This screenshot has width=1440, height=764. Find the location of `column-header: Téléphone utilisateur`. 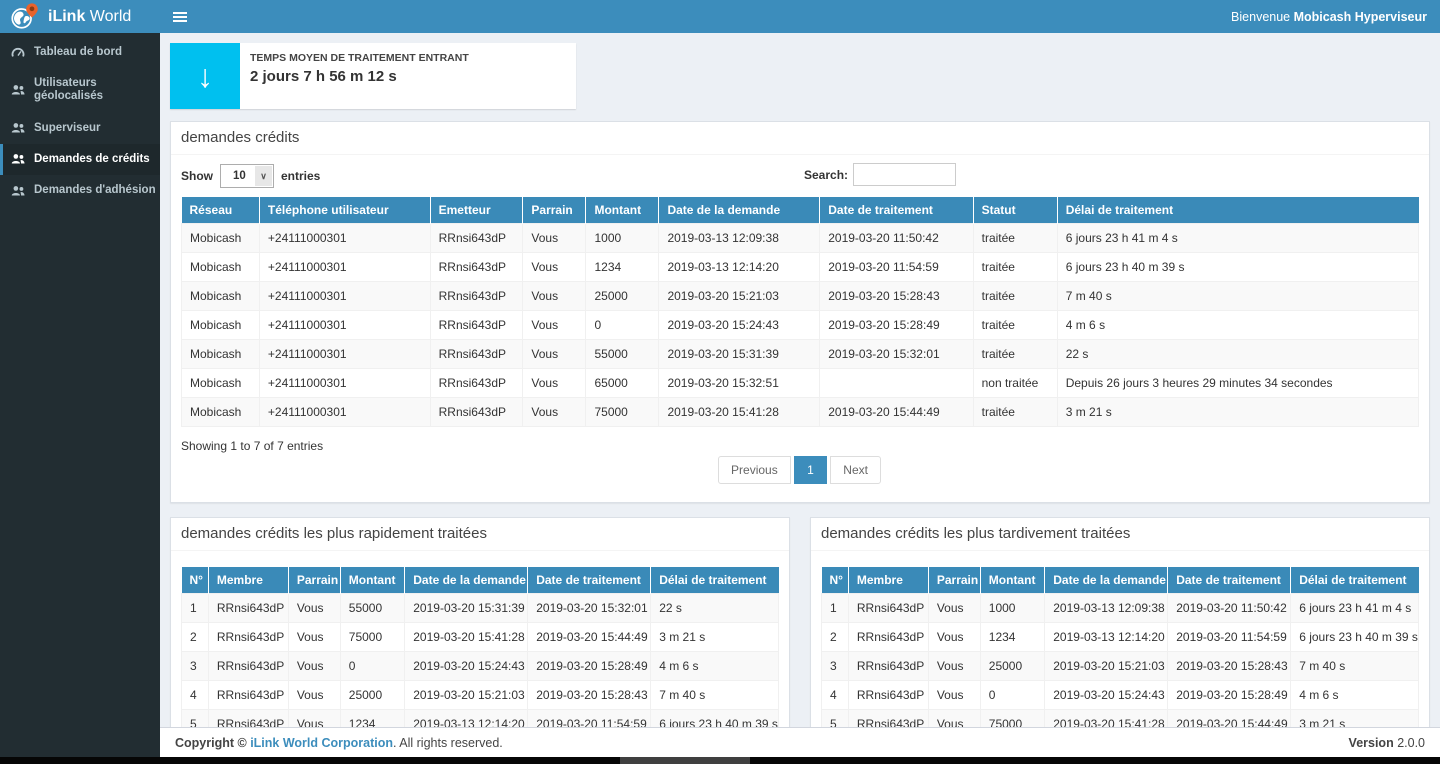

column-header: Téléphone utilisateur is located at coordinates (344, 210).